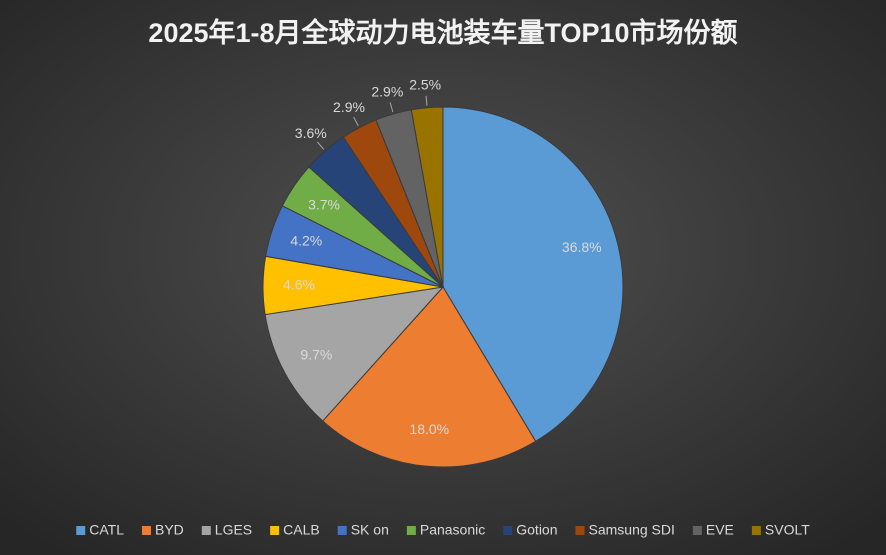 This screenshot has width=886, height=555. What do you see at coordinates (452, 530) in the screenshot?
I see `legend-label: Panasonic` at bounding box center [452, 530].